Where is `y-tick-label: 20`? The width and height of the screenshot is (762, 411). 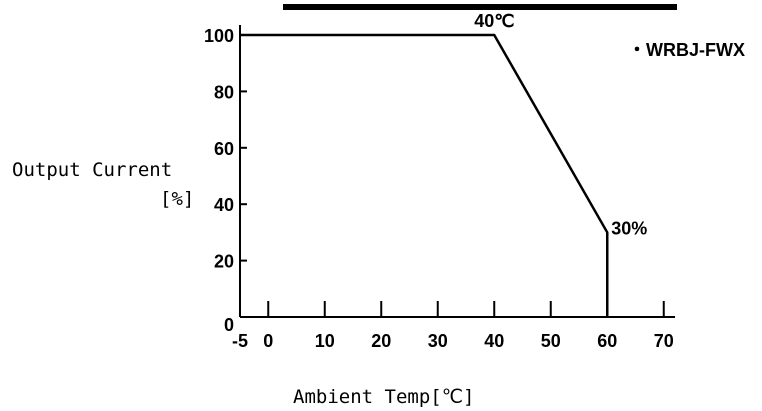 y-tick-label: 20 is located at coordinates (224, 262).